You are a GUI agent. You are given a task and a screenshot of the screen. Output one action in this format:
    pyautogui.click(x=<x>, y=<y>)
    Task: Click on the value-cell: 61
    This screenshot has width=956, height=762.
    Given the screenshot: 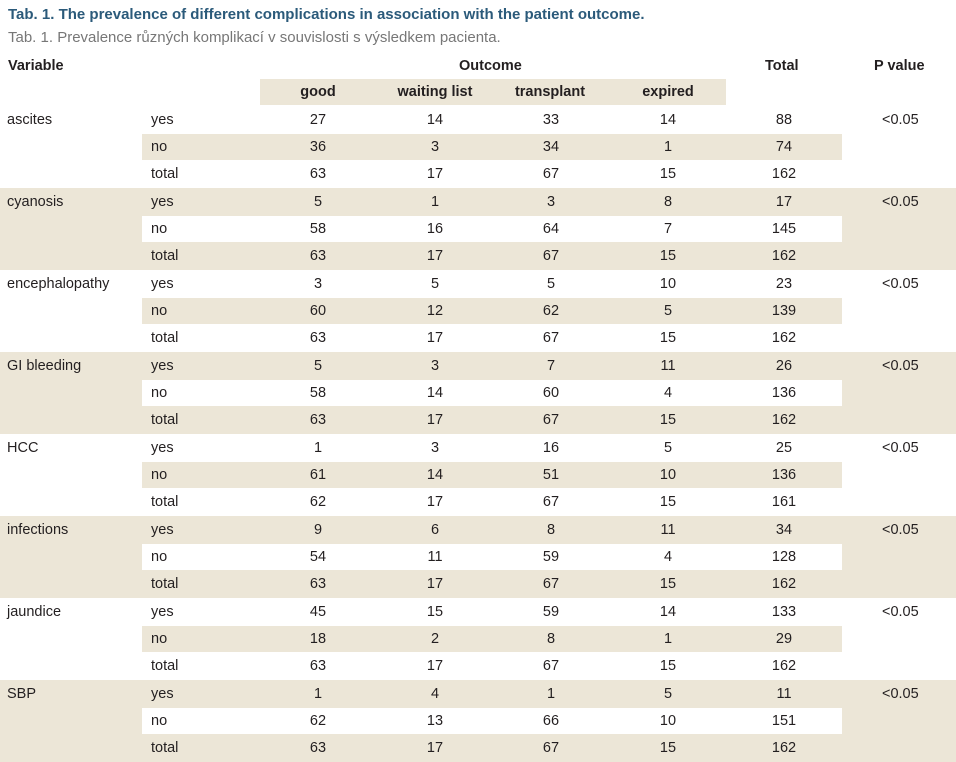 What is the action you would take?
    pyautogui.click(x=318, y=475)
    